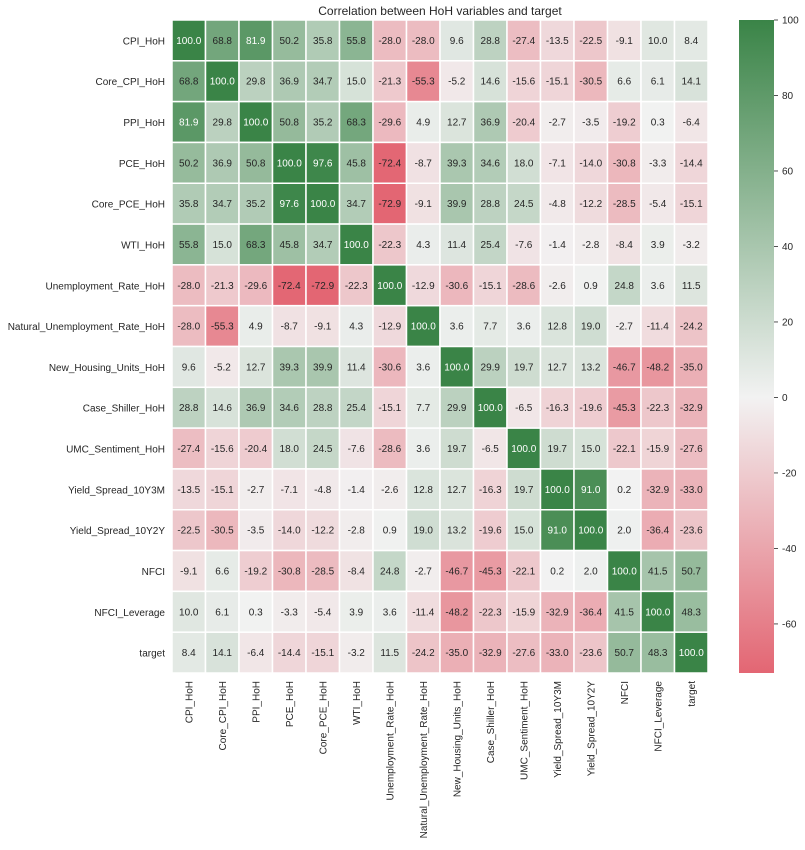  I want to click on cell-value-label: 34.7, so click(323, 82).